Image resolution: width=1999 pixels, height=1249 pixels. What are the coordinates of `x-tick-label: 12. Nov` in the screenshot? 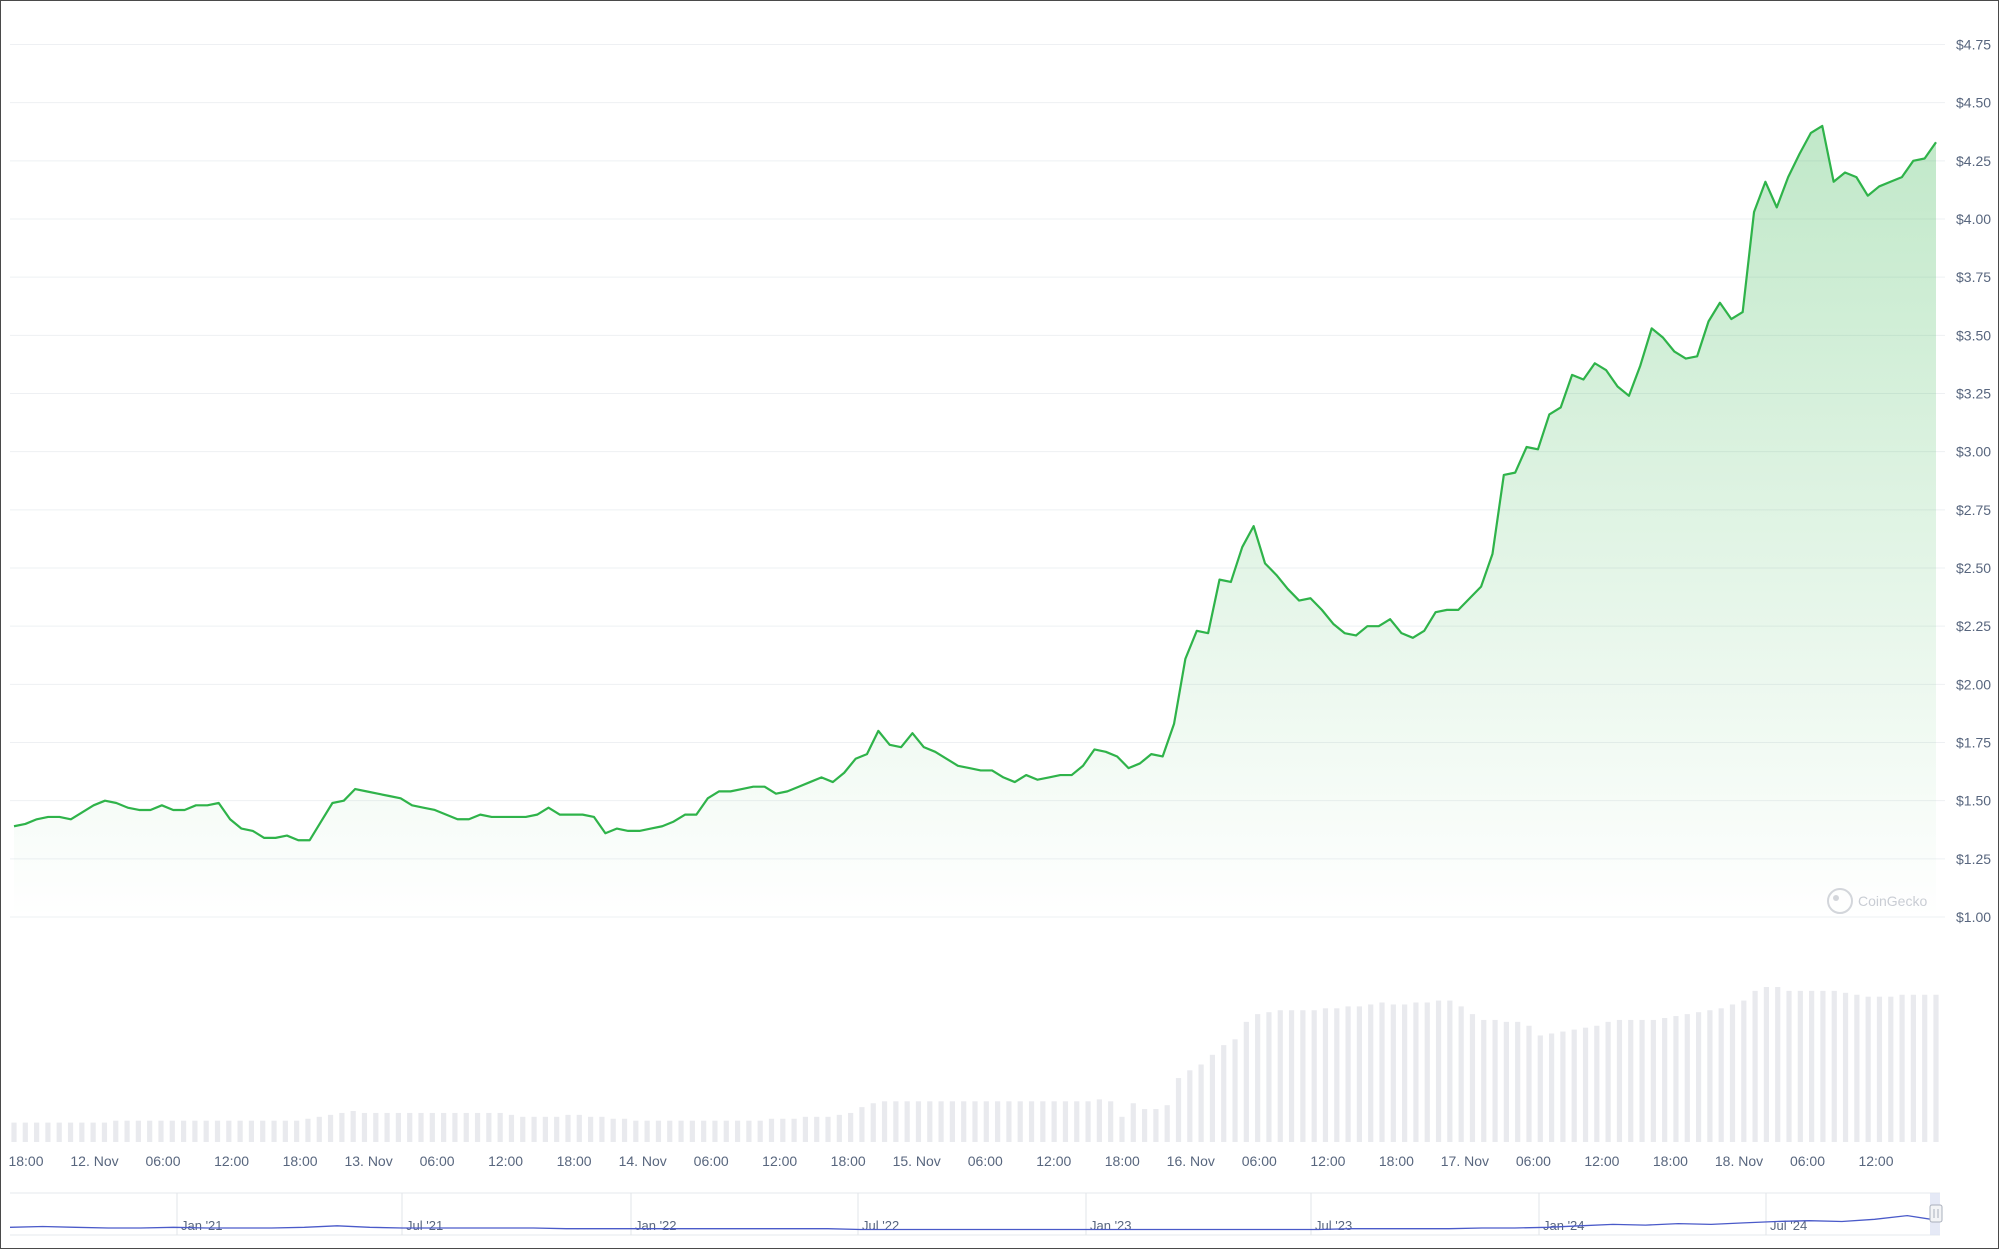 It's located at (94, 1161).